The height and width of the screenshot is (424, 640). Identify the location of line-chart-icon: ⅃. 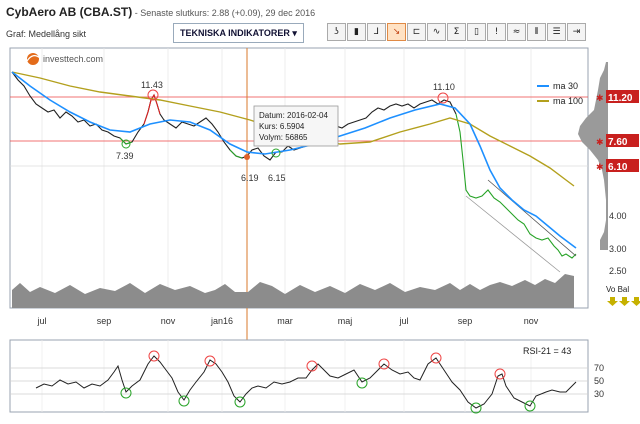
(376, 32).